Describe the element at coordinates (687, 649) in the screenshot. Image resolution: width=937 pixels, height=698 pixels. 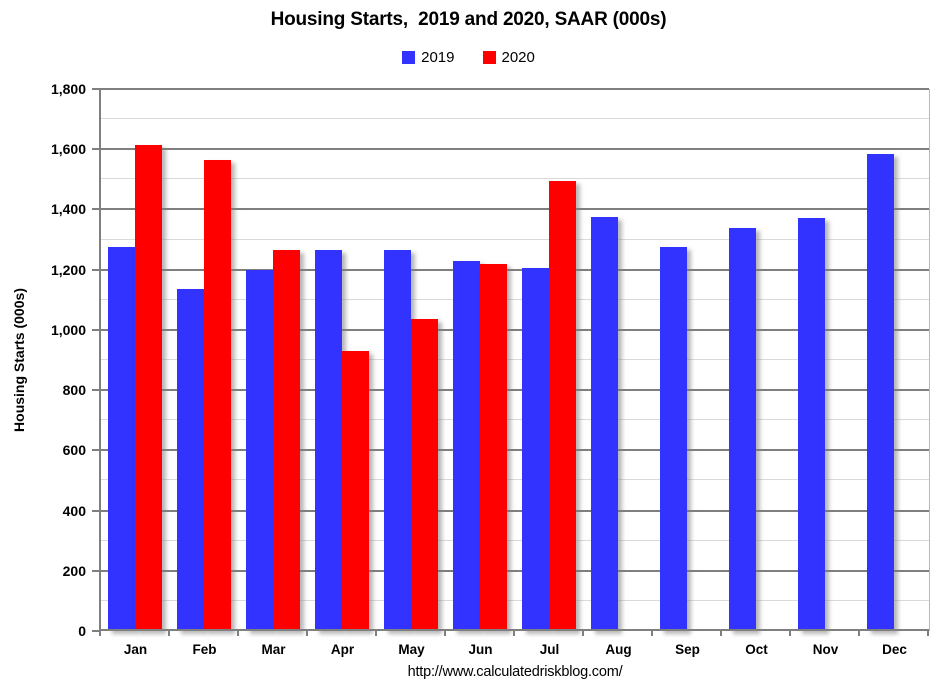
I see `x-axis-label-Sep: Sep` at that location.